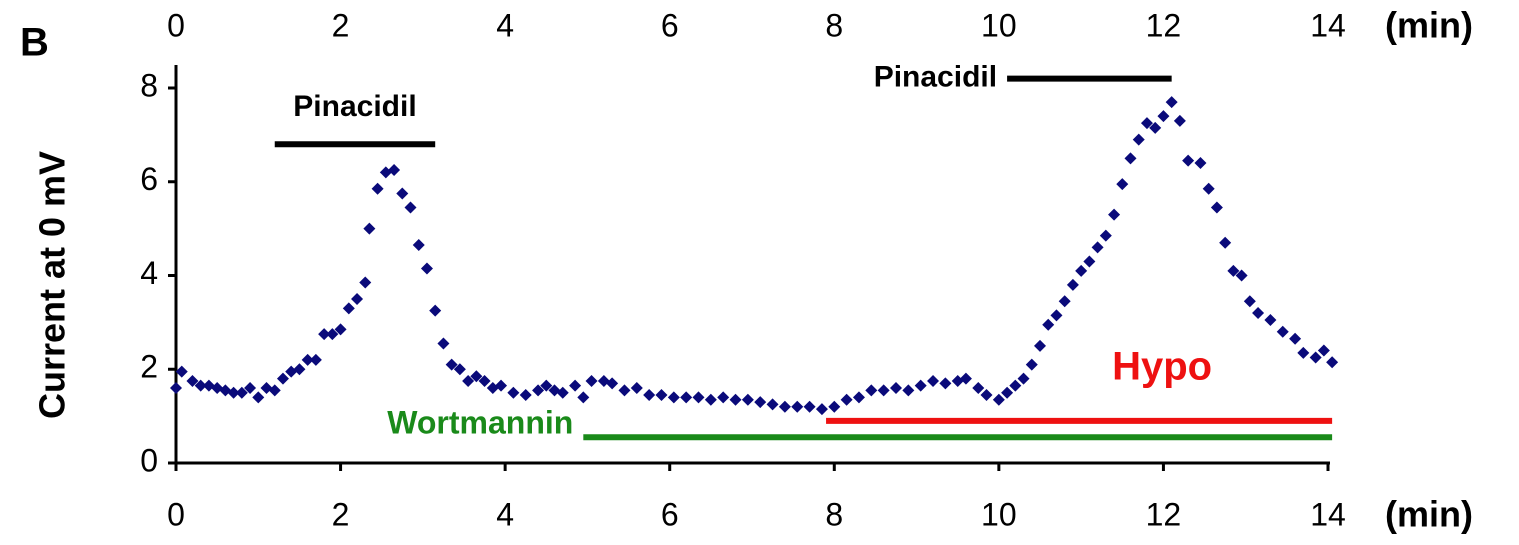 Image resolution: width=1519 pixels, height=545 pixels. Describe the element at coordinates (149, 273) in the screenshot. I see `y-tick-label: 4` at that location.